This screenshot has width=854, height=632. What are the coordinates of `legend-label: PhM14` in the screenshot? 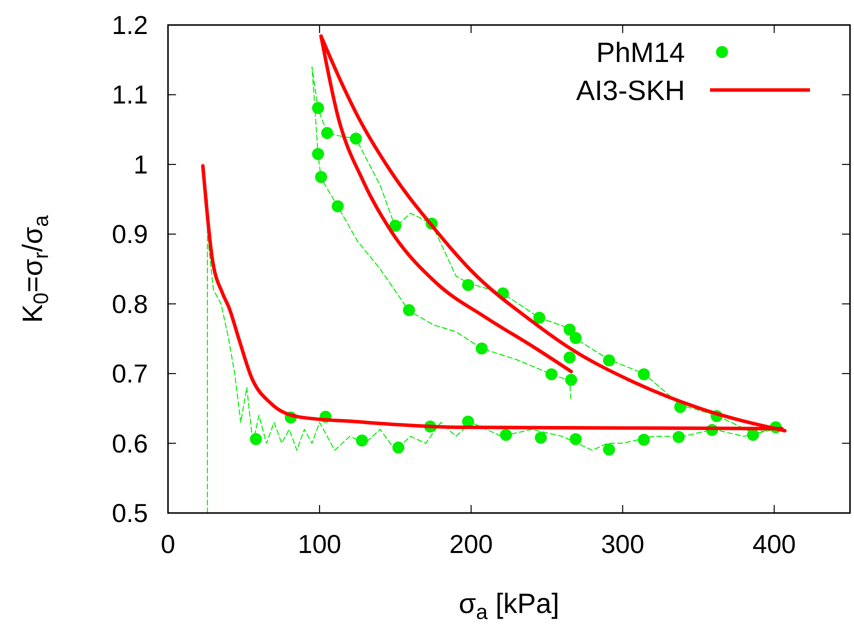 It's located at (640, 52).